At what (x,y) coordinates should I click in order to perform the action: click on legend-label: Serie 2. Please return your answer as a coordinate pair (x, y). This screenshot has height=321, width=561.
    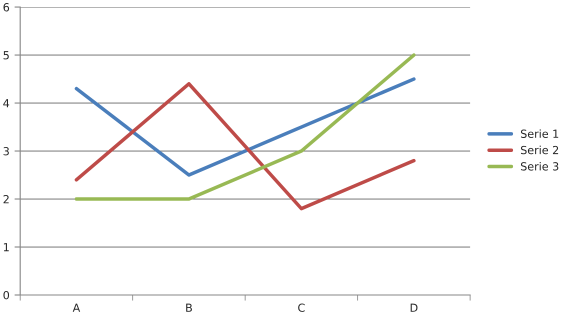
    Looking at the image, I should click on (539, 150).